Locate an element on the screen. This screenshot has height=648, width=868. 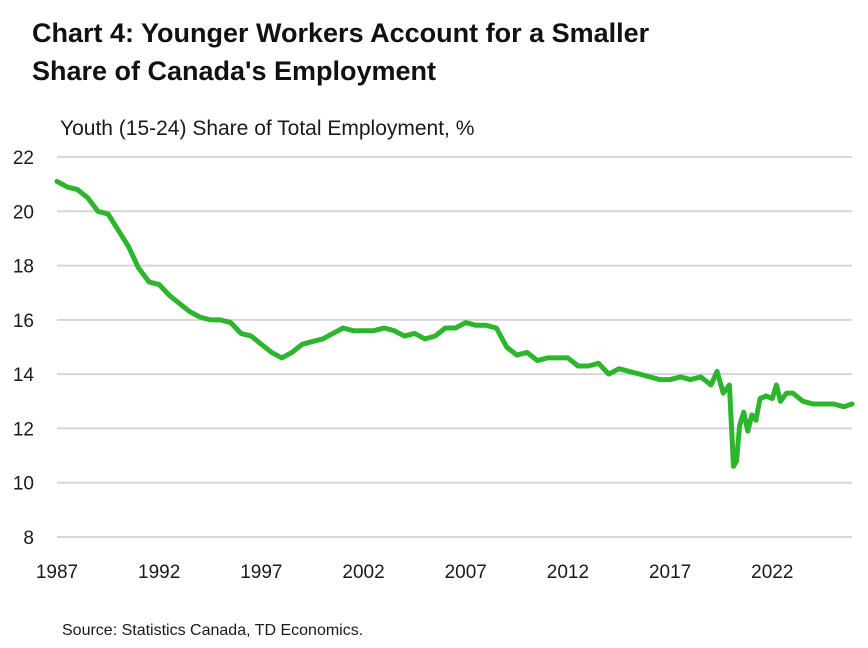
x-tick-label: 1987 is located at coordinates (57, 572).